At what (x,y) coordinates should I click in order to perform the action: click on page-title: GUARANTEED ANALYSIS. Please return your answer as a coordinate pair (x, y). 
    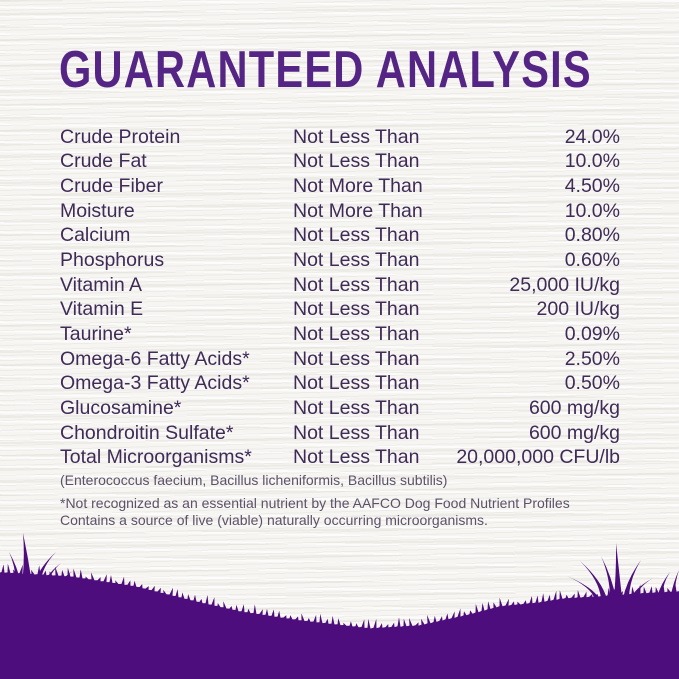
    Looking at the image, I should click on (325, 70).